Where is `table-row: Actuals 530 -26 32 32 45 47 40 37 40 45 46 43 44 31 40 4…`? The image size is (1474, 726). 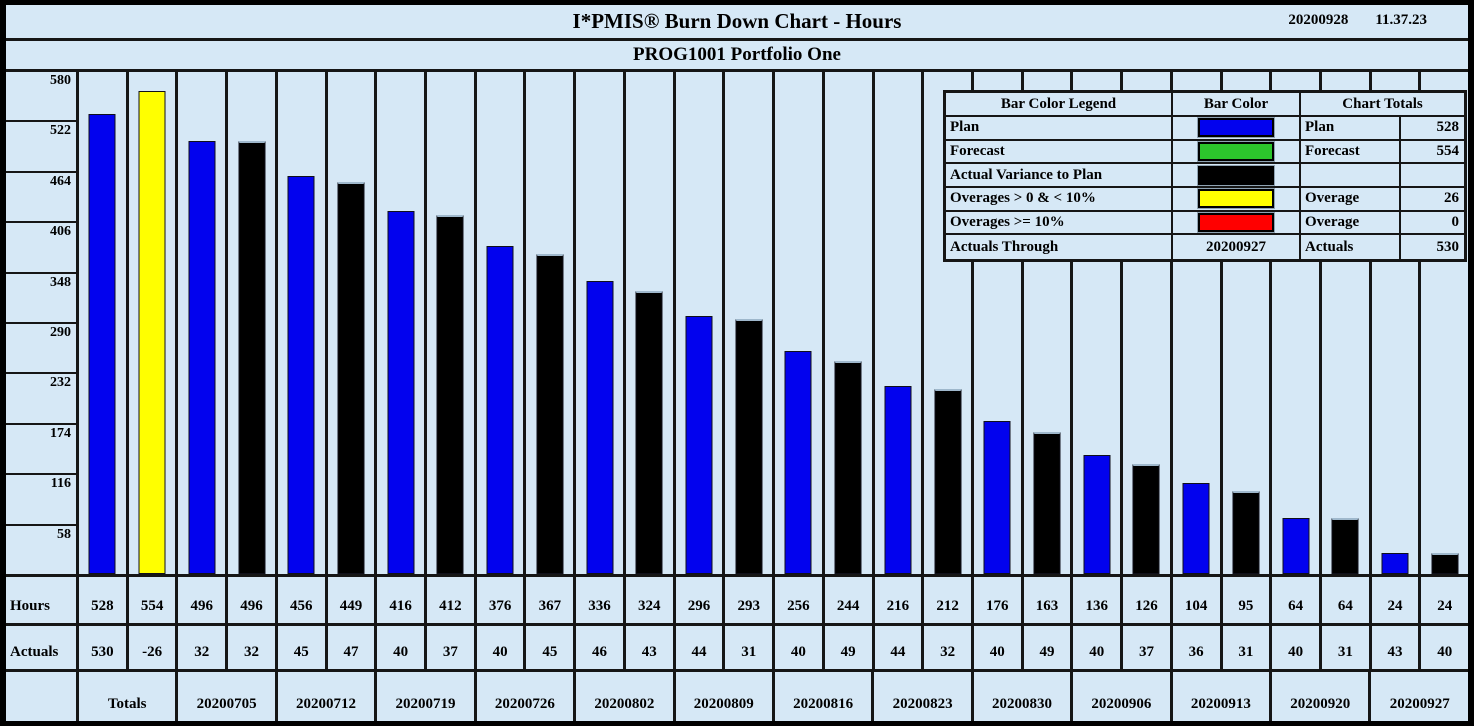 table-row: Actuals 530 -26 32 32 45 47 40 37 40 45 46 43 44 31 40 4… is located at coordinates (737, 649).